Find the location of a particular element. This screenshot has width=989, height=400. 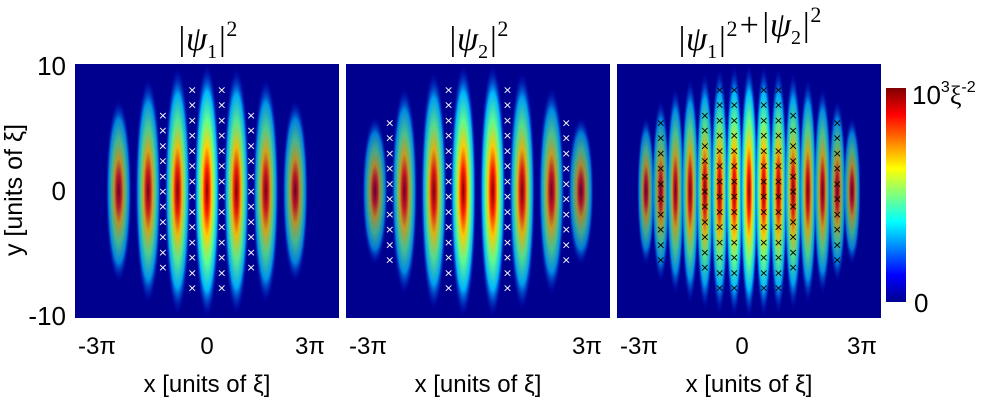

panel-1-title: |ψ1|2 is located at coordinates (207, 39).